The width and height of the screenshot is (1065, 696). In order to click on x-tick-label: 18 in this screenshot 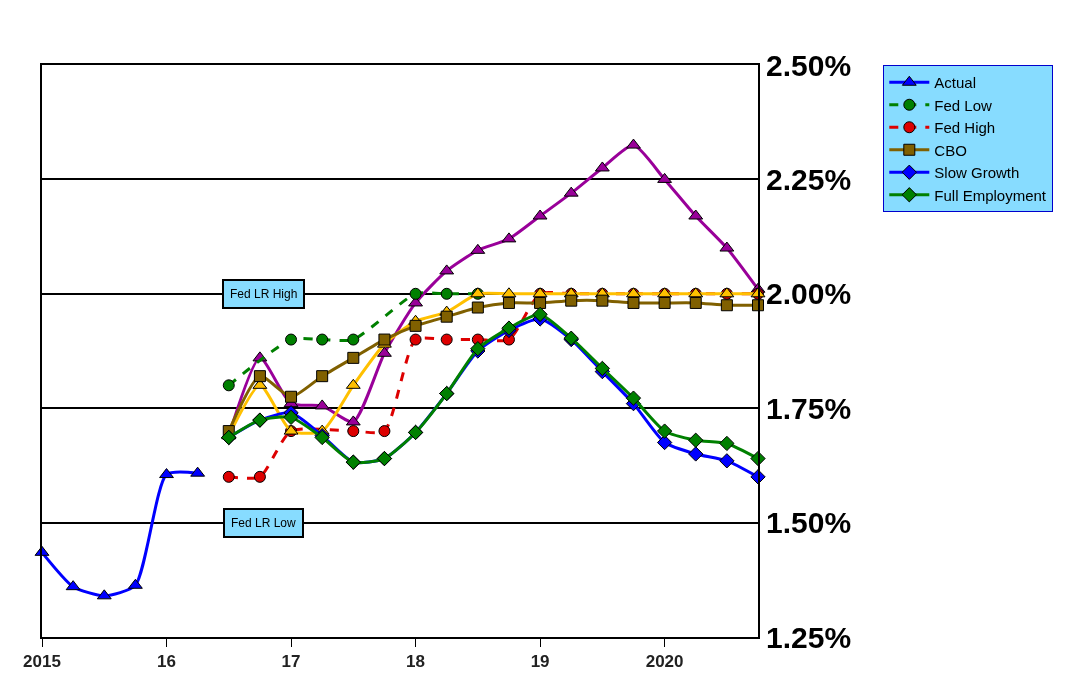, I will do `click(416, 662)`.